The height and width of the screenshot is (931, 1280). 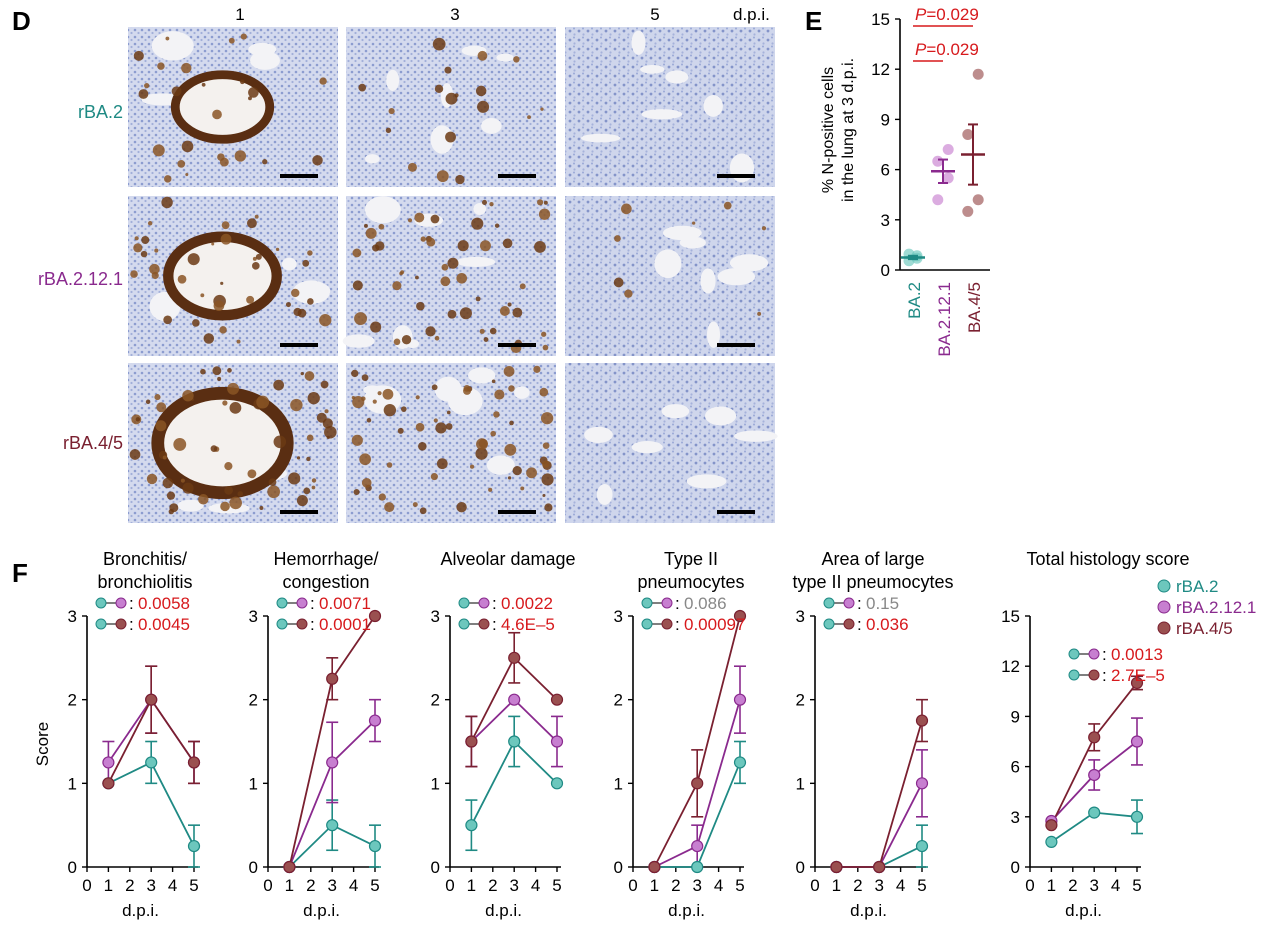 What do you see at coordinates (872, 559) in the screenshot?
I see `f-chart-title: Area of large` at bounding box center [872, 559].